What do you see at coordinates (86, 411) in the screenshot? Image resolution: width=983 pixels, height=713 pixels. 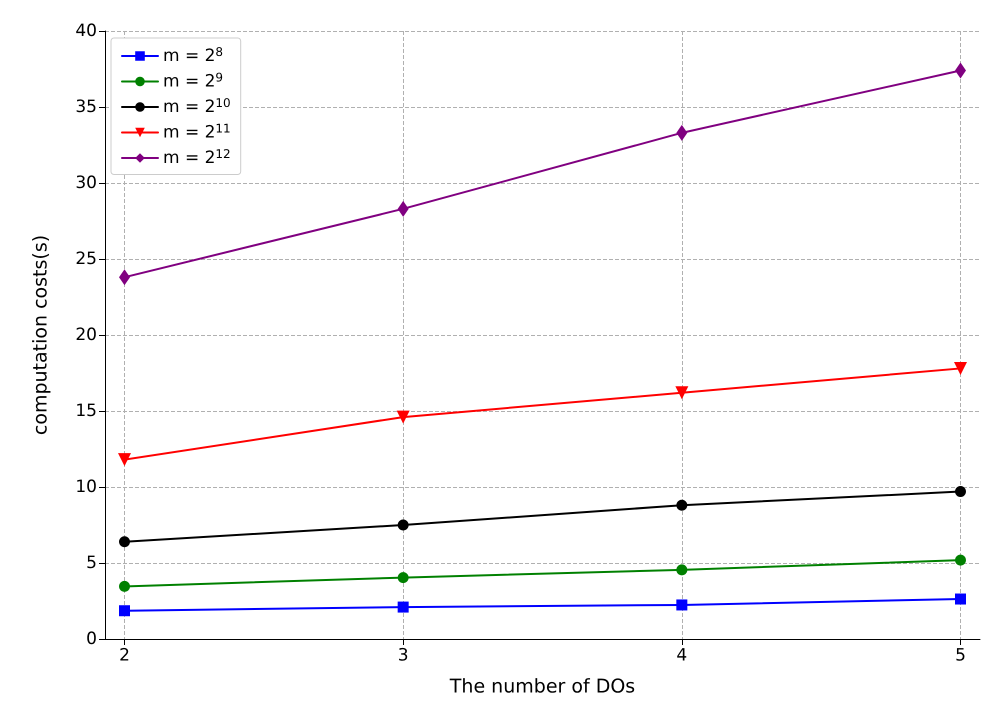 I see `y-tick-label: 15` at bounding box center [86, 411].